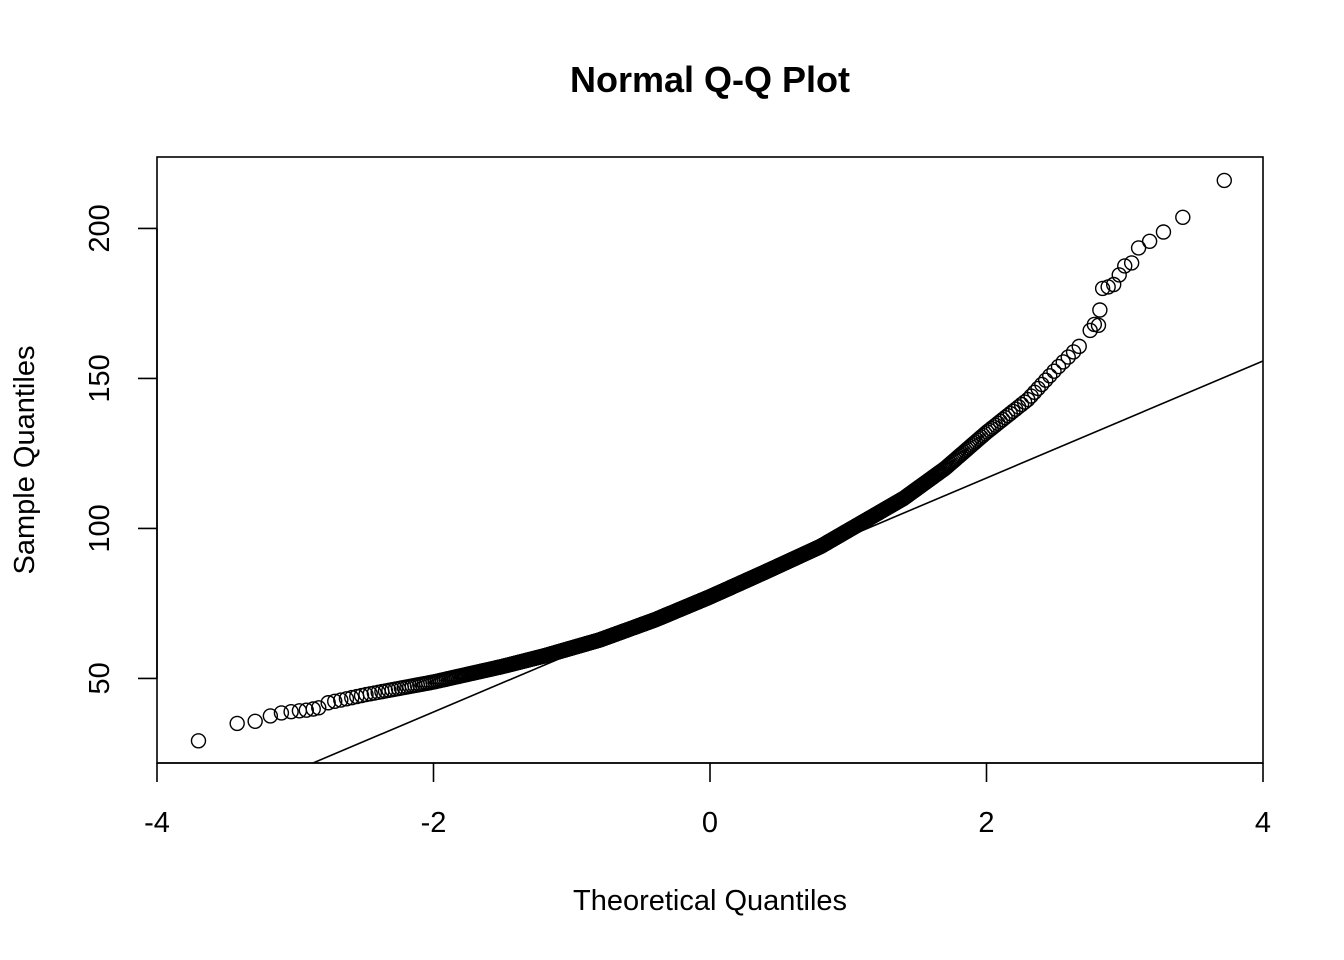 Image resolution: width=1344 pixels, height=960 pixels. What do you see at coordinates (710, 823) in the screenshot?
I see `x-tick-label: 0` at bounding box center [710, 823].